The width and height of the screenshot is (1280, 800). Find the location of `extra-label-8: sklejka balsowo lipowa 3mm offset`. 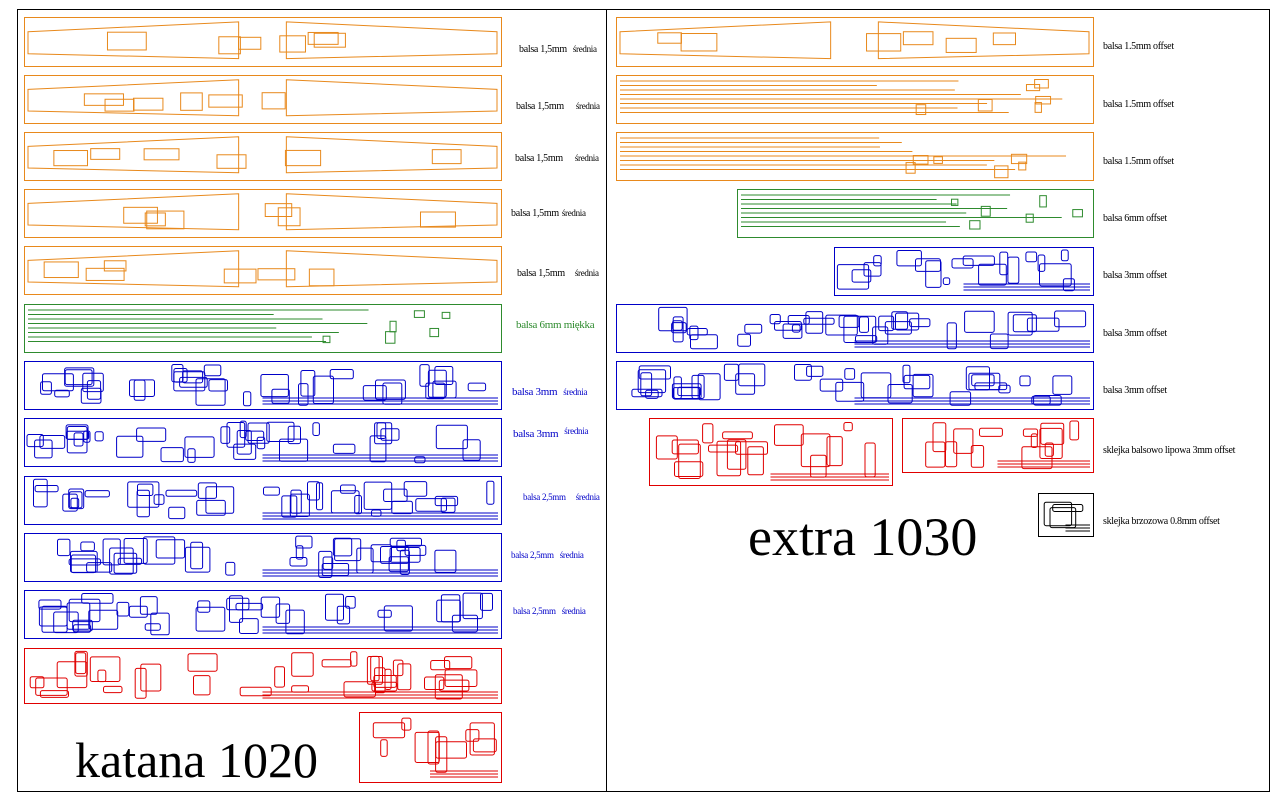

extra-label-8: sklejka balsowo lipowa 3mm offset is located at coordinates (1169, 450).